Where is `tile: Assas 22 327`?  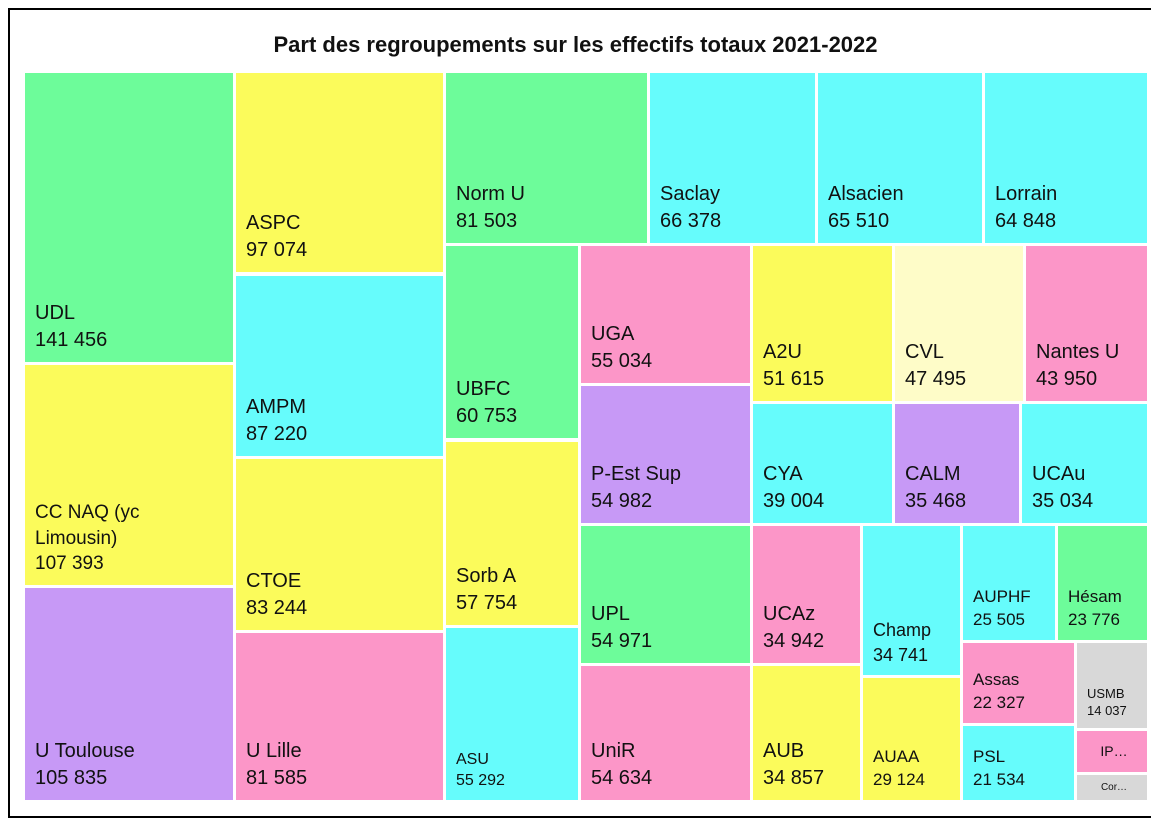
tile: Assas 22 327 is located at coordinates (1018, 683).